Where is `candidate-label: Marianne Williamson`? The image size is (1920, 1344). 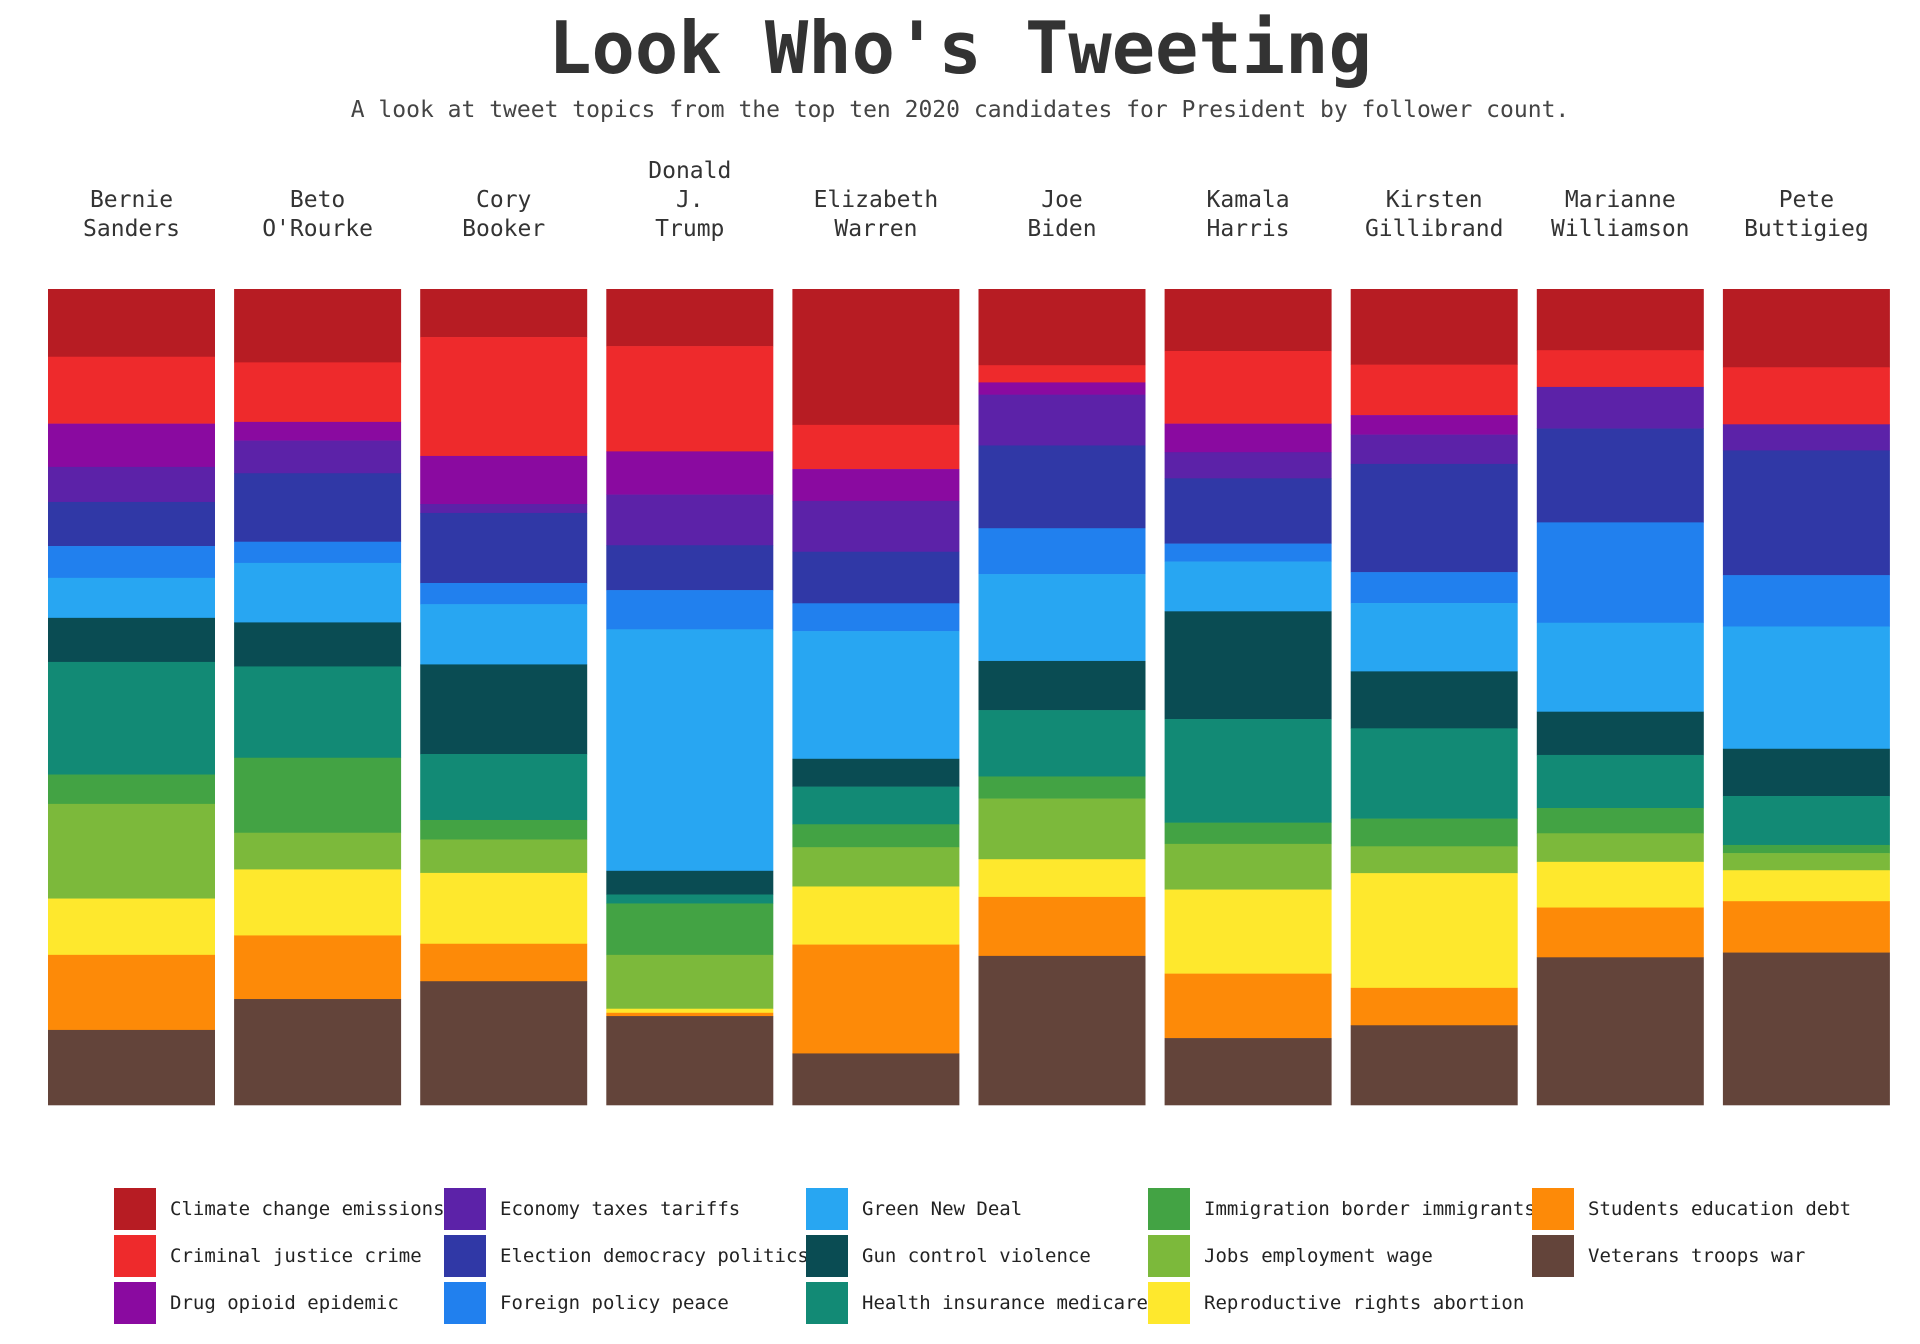 candidate-label: Marianne Williamson is located at coordinates (1620, 214).